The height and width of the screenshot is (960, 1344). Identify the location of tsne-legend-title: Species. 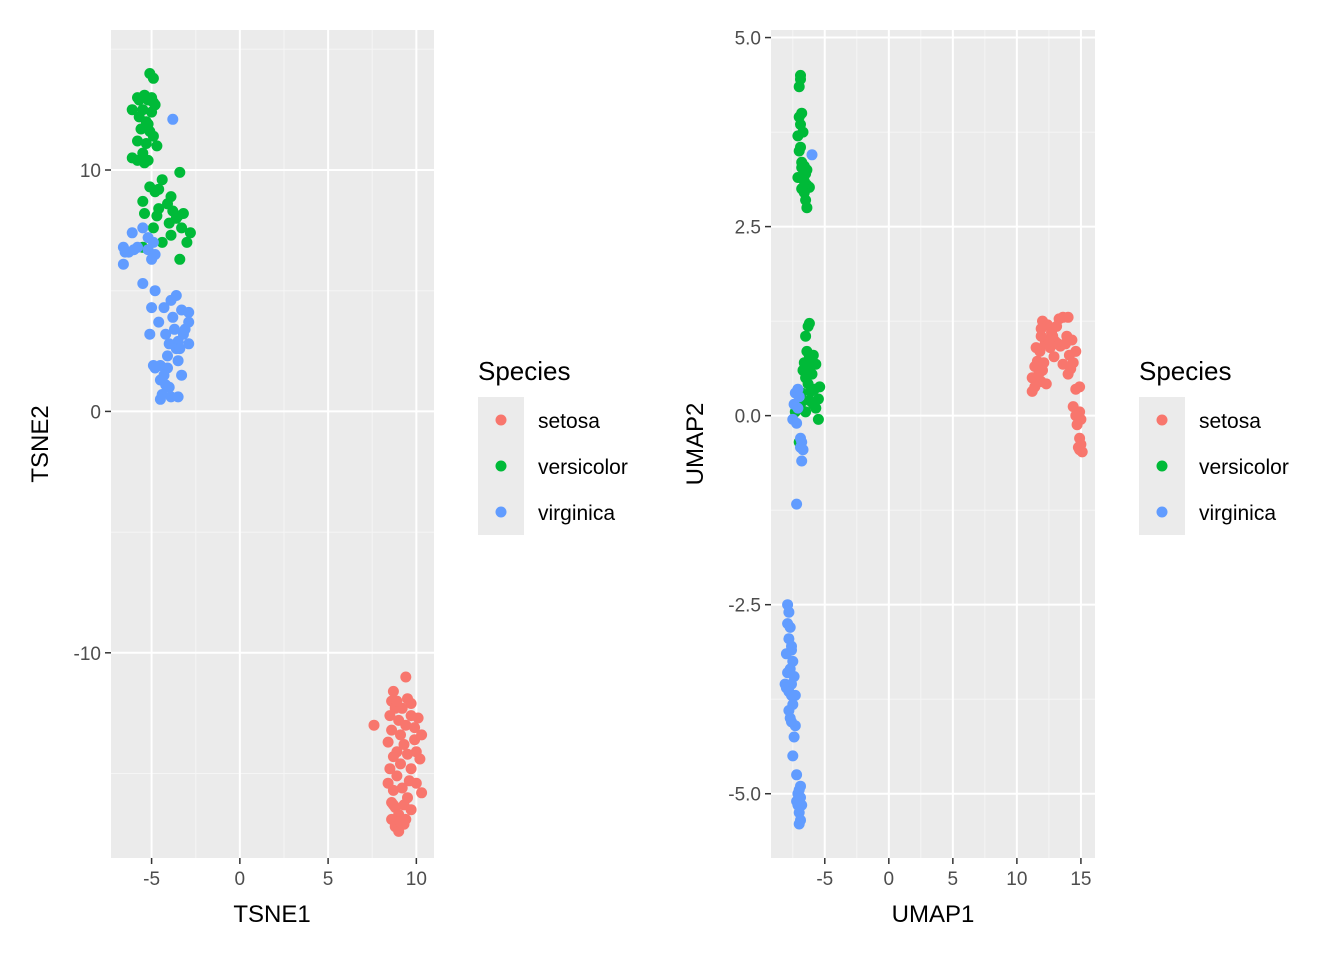
(524, 371).